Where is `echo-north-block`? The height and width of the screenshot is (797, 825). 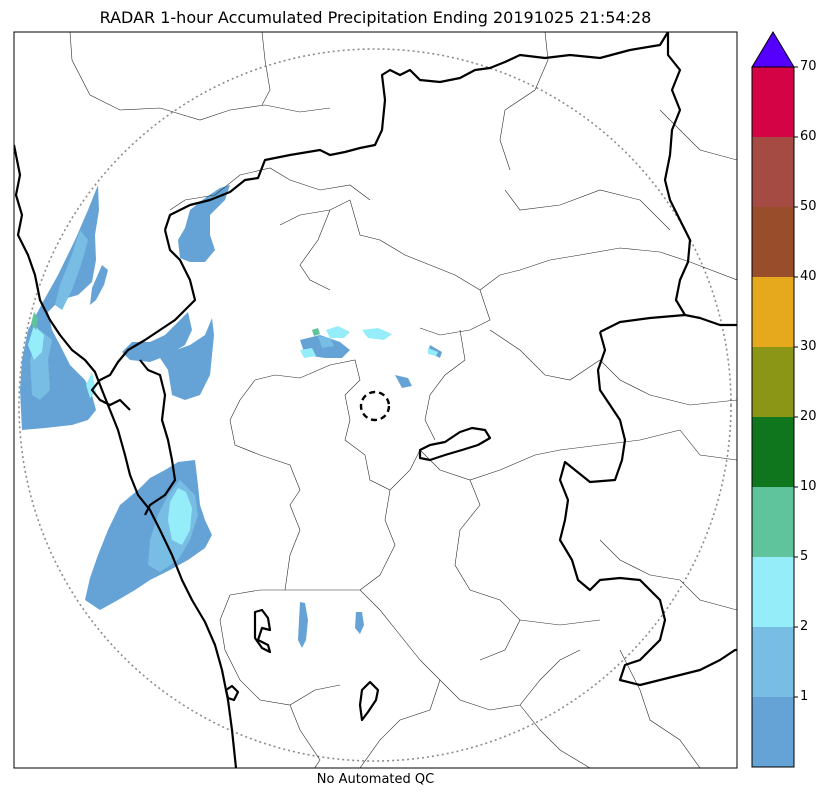 echo-north-block is located at coordinates (204, 223).